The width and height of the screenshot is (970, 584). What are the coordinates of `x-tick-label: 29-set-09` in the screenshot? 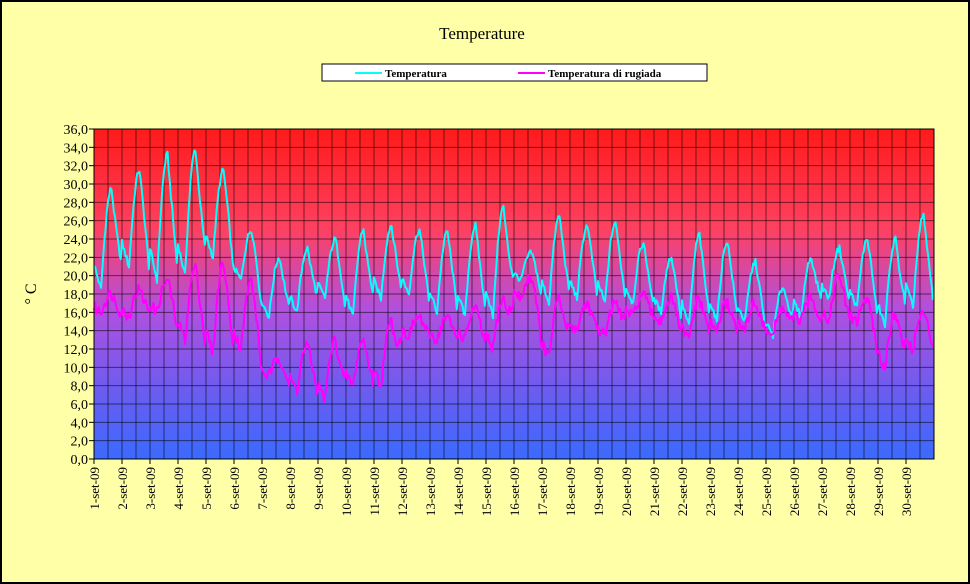 It's located at (878, 491).